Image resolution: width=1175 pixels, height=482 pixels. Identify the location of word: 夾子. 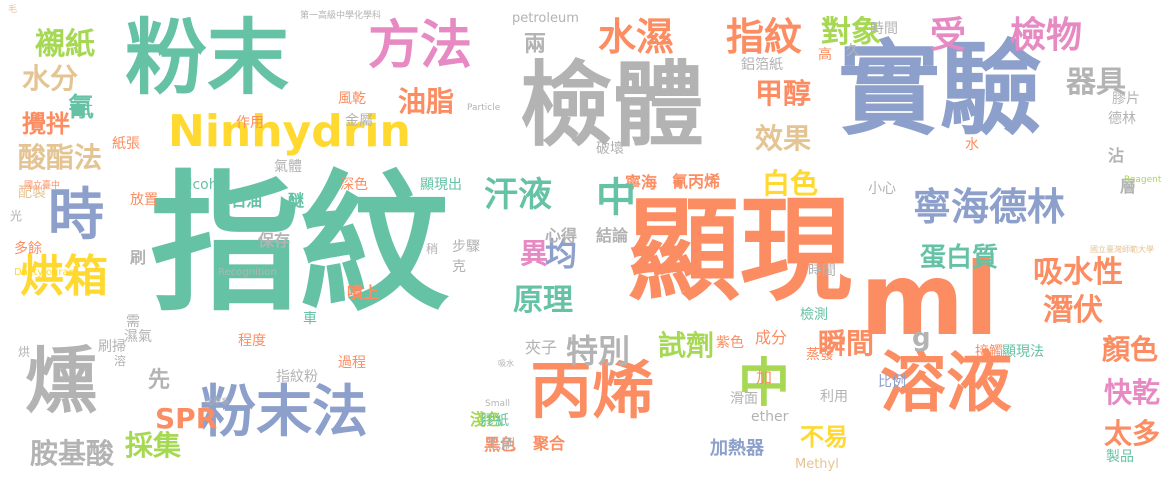
(541, 347).